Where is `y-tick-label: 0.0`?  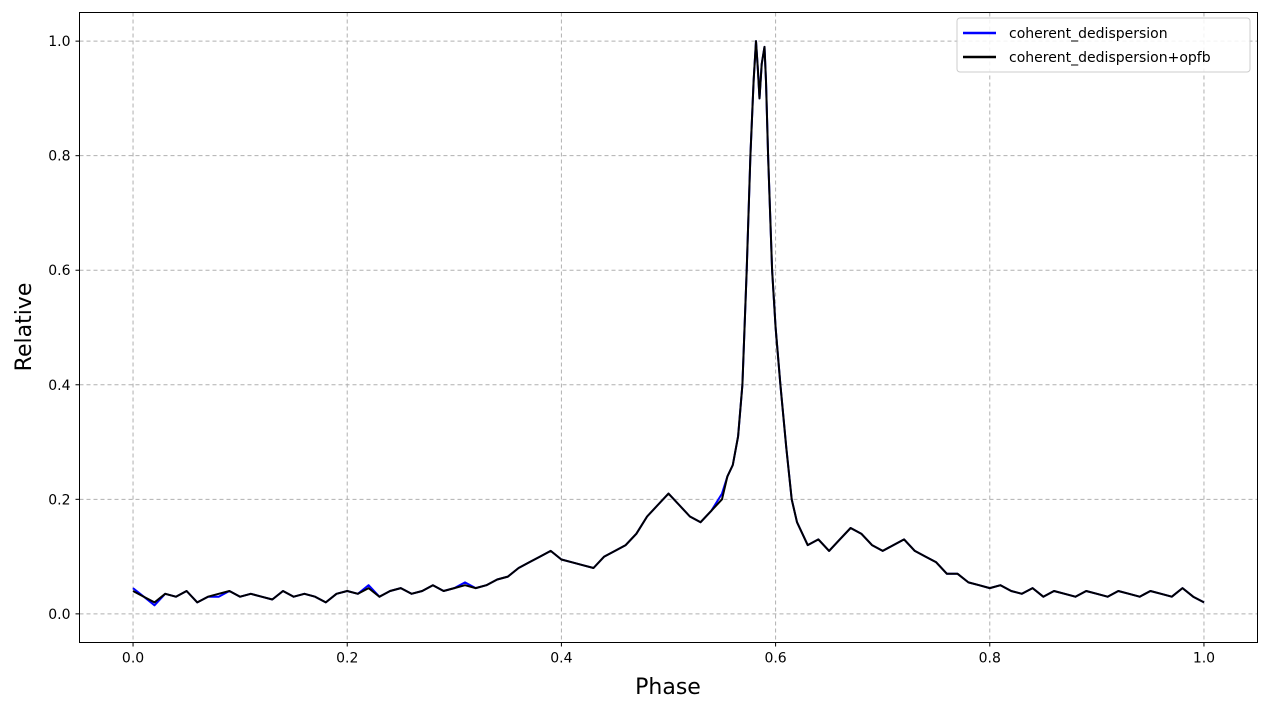 y-tick-label: 0.0 is located at coordinates (59, 615).